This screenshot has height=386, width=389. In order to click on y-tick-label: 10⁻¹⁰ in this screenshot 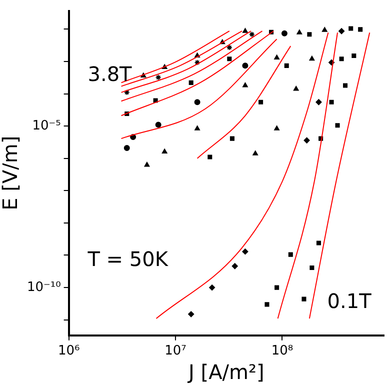, I will do `click(44, 287)`.